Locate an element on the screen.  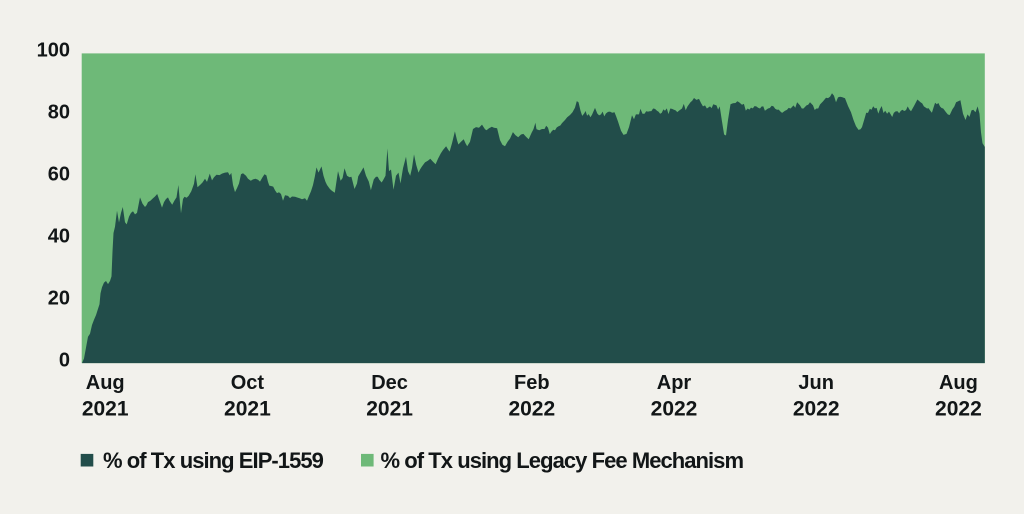
svg-text: Jun is located at coordinates (816, 383).